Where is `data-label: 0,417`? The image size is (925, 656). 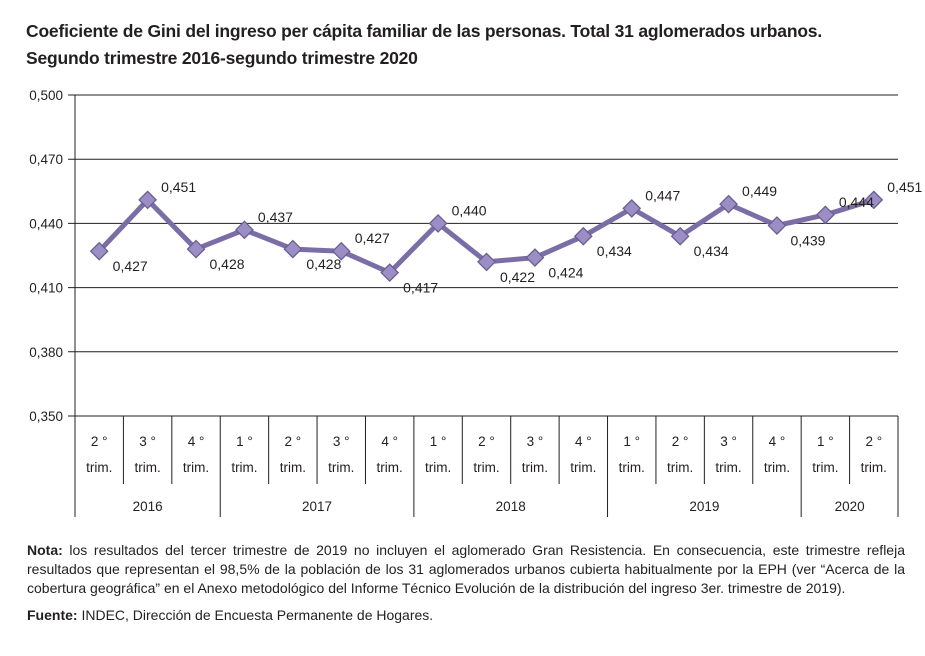 data-label: 0,417 is located at coordinates (420, 288).